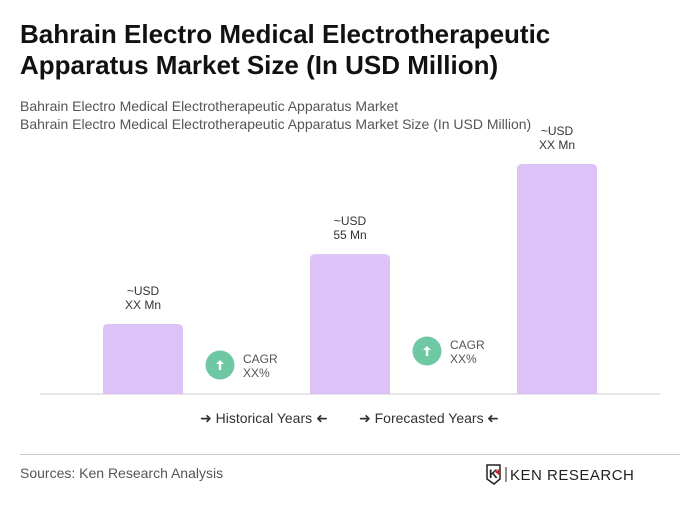 This screenshot has height=520, width=700. Describe the element at coordinates (350, 454) in the screenshot. I see `divider` at that location.